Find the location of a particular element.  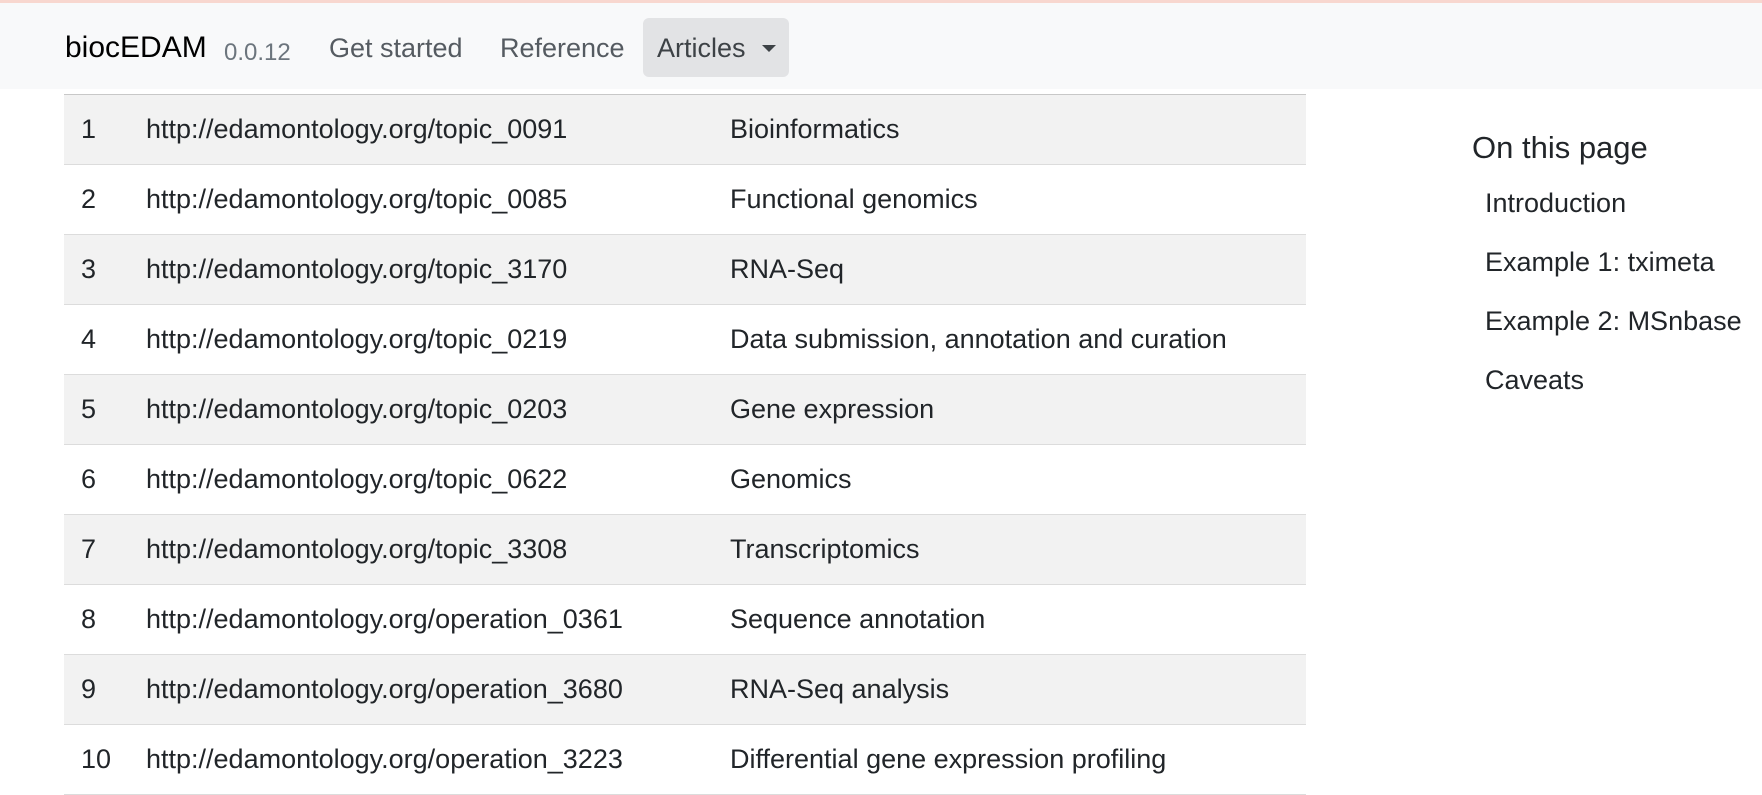

row-number: 3 is located at coordinates (89, 269).